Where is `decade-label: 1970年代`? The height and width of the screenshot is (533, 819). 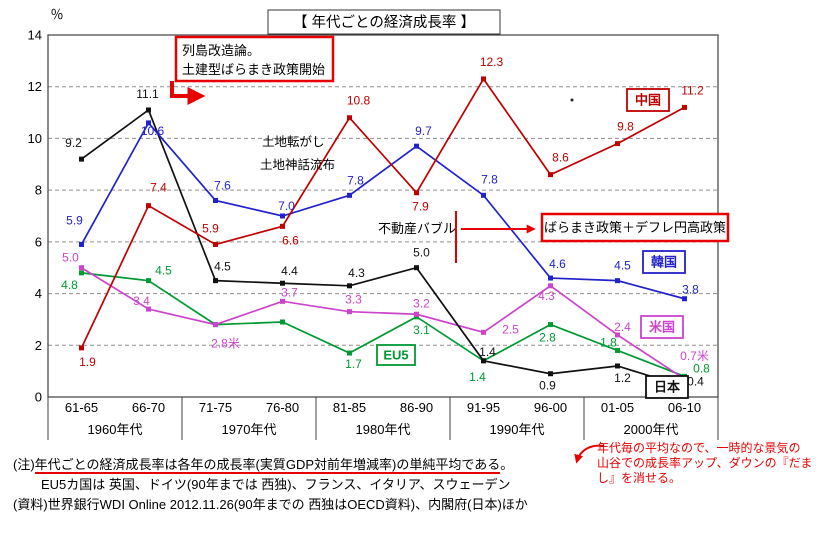 decade-label: 1970年代 is located at coordinates (249, 429).